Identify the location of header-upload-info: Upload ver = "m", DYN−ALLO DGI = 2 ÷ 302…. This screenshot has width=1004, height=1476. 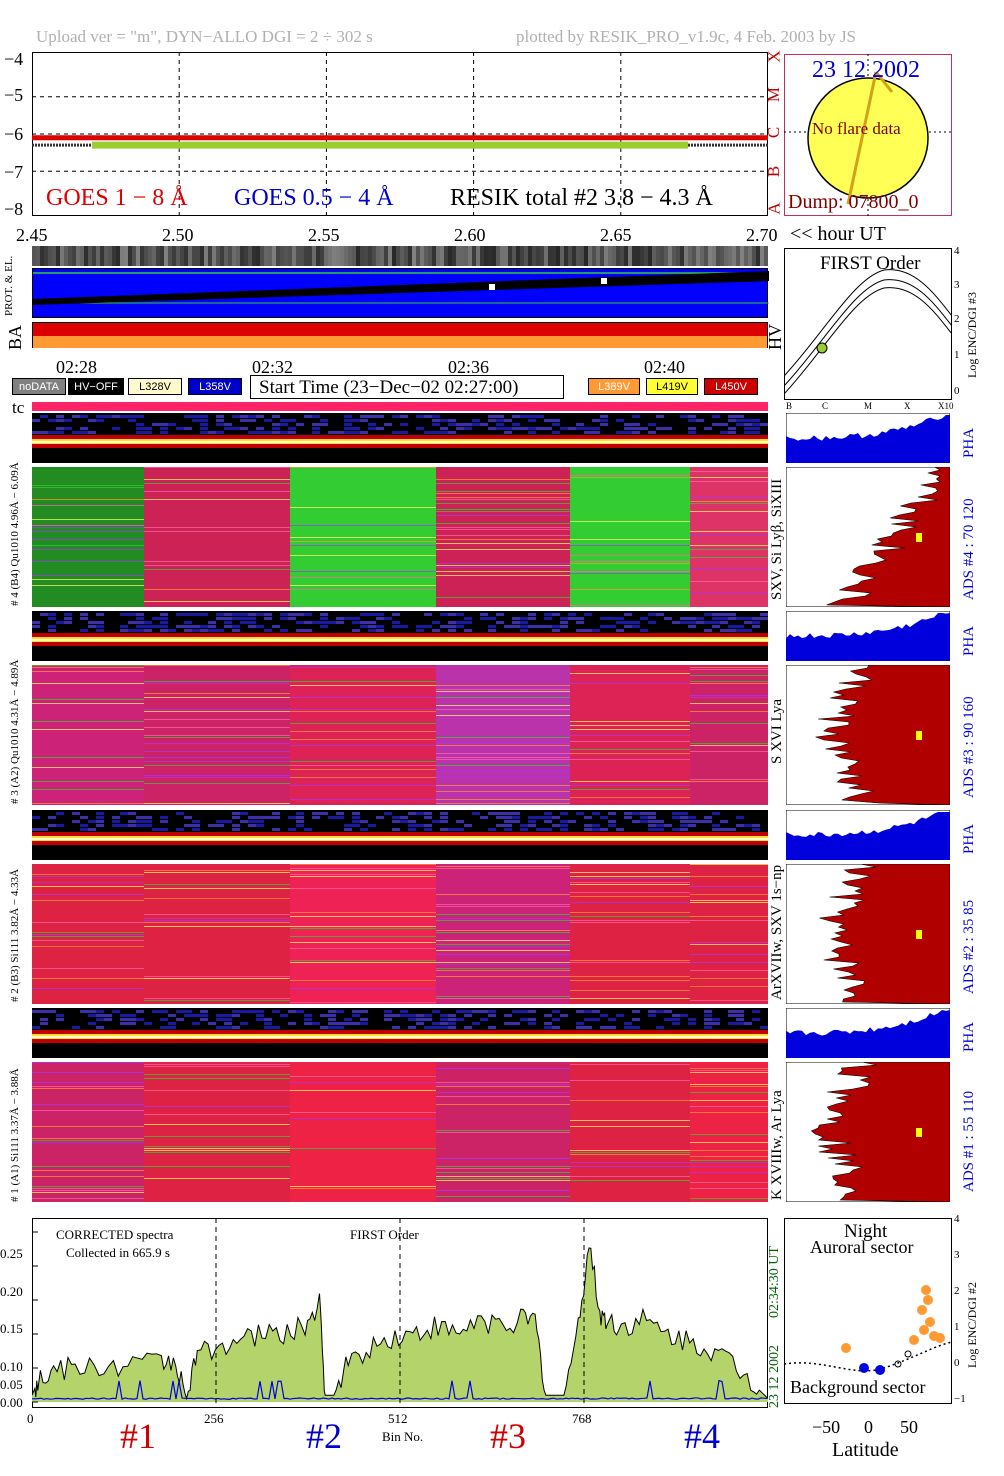
(204, 36).